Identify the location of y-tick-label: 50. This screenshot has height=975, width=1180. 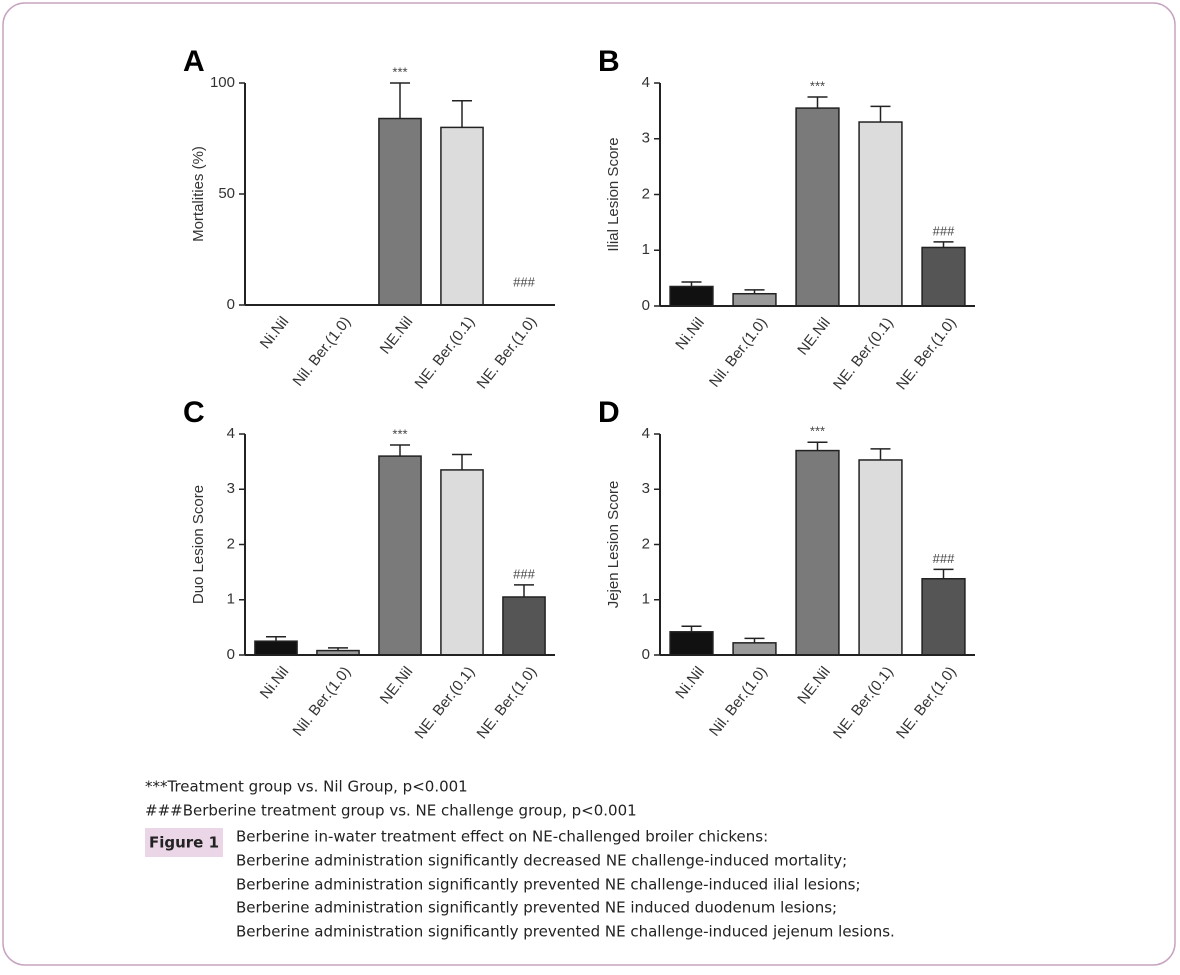
(226, 193).